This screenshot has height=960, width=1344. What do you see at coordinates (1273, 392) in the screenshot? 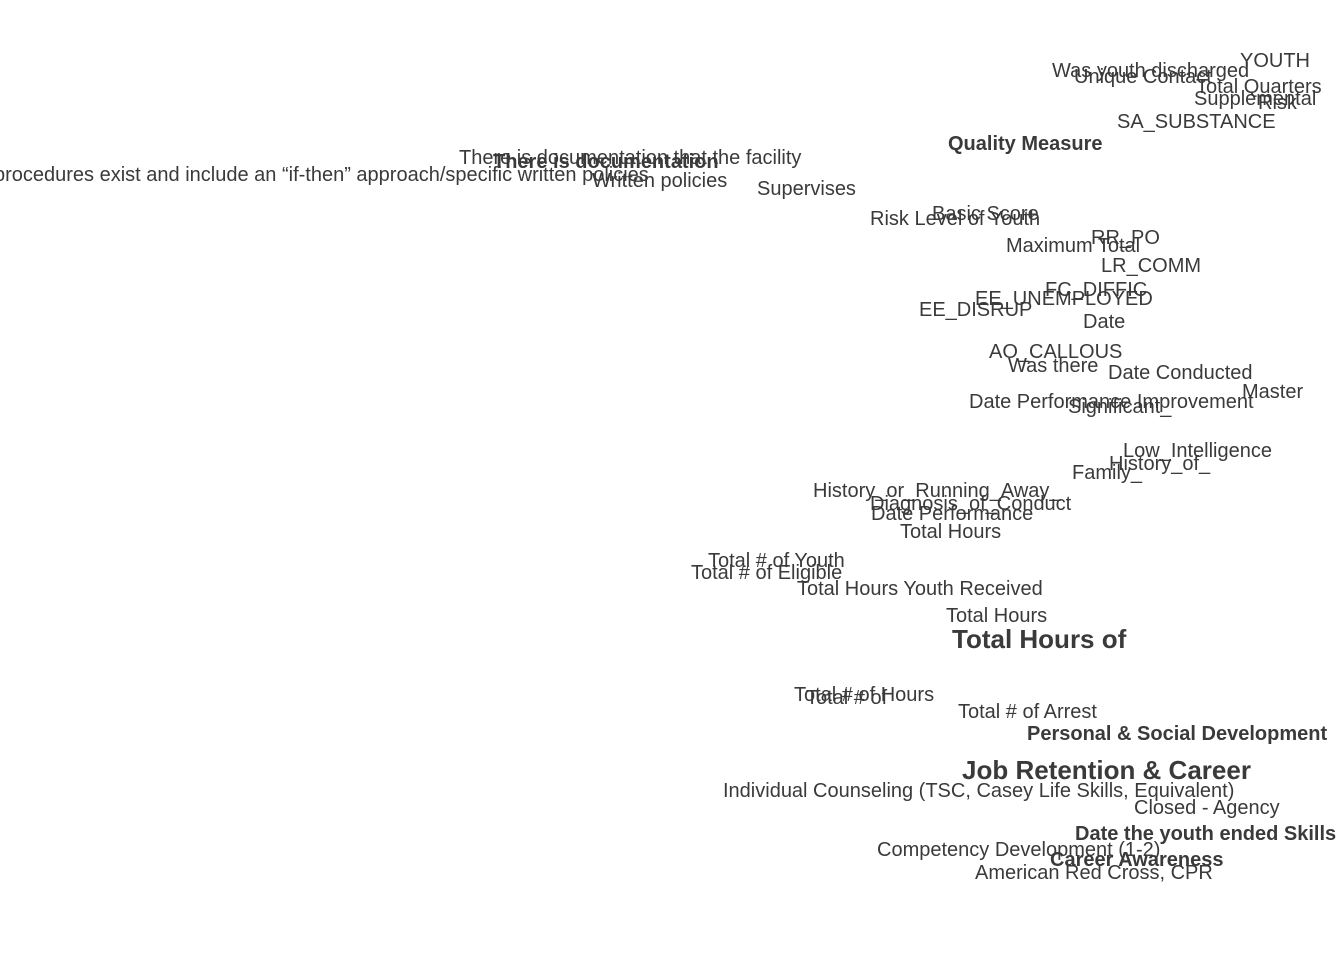
I see `text-label: Master` at bounding box center [1273, 392].